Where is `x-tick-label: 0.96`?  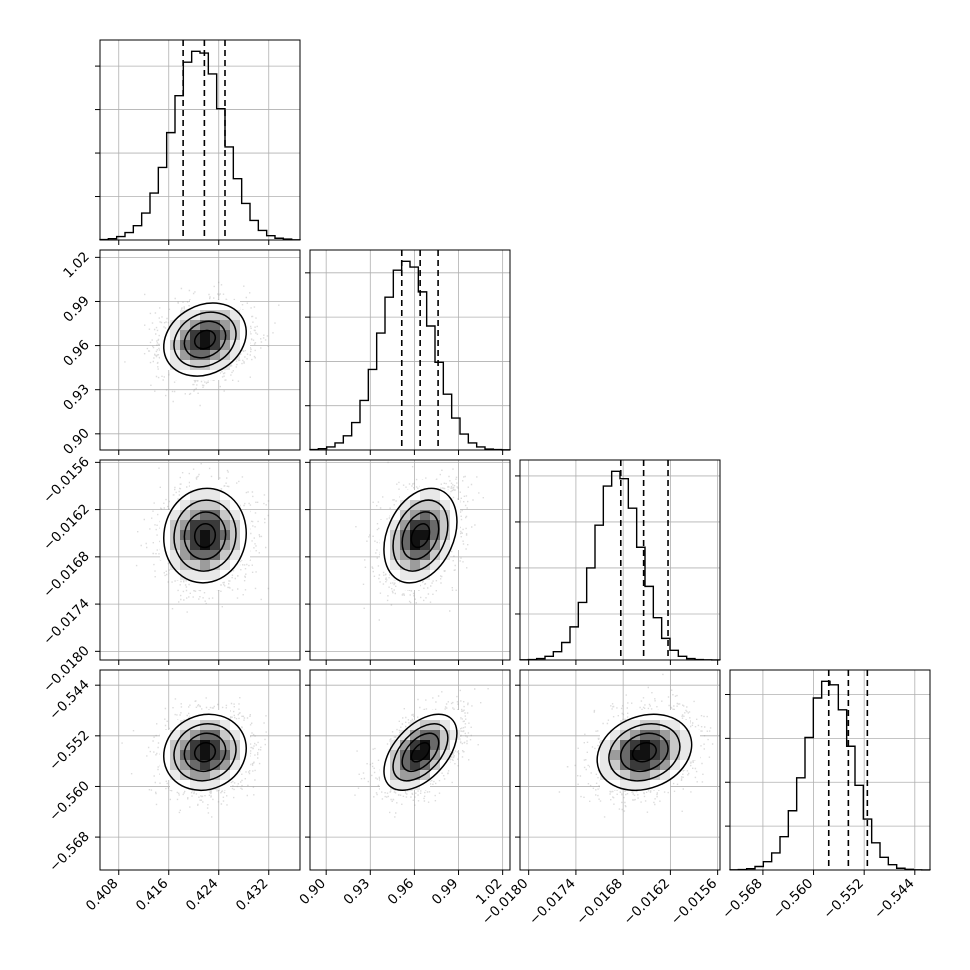
x-tick-label: 0.96 is located at coordinates (401, 892).